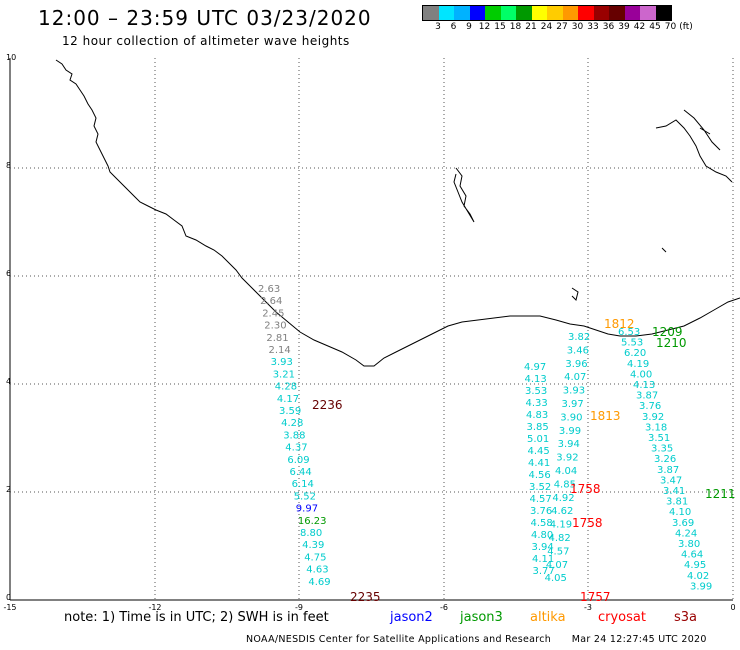  I want to click on wave-height-label: 4.45, so click(539, 451).